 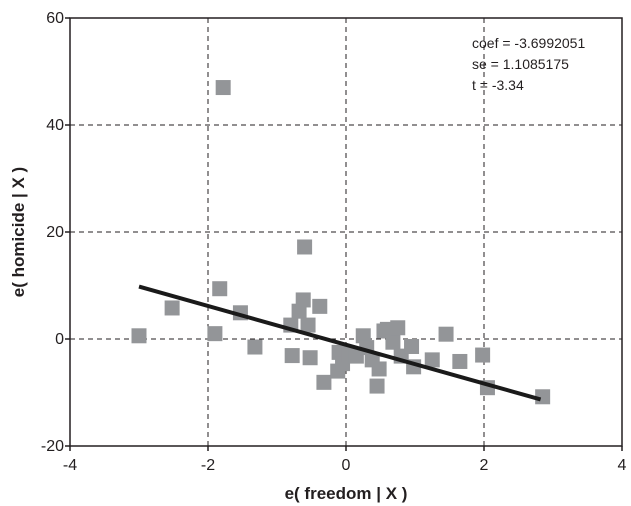 I want to click on regression-stat: se = 1.1085175, so click(x=520, y=64).